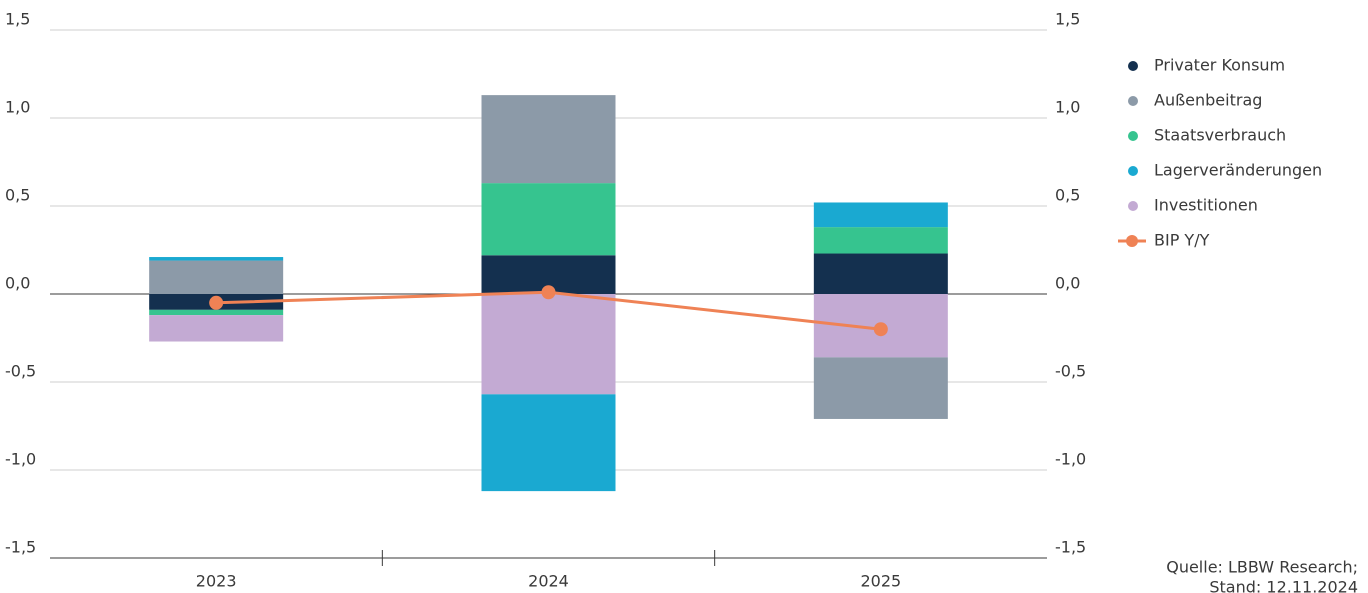  I want to click on legend-label: BIP Y/Y, so click(1182, 240).